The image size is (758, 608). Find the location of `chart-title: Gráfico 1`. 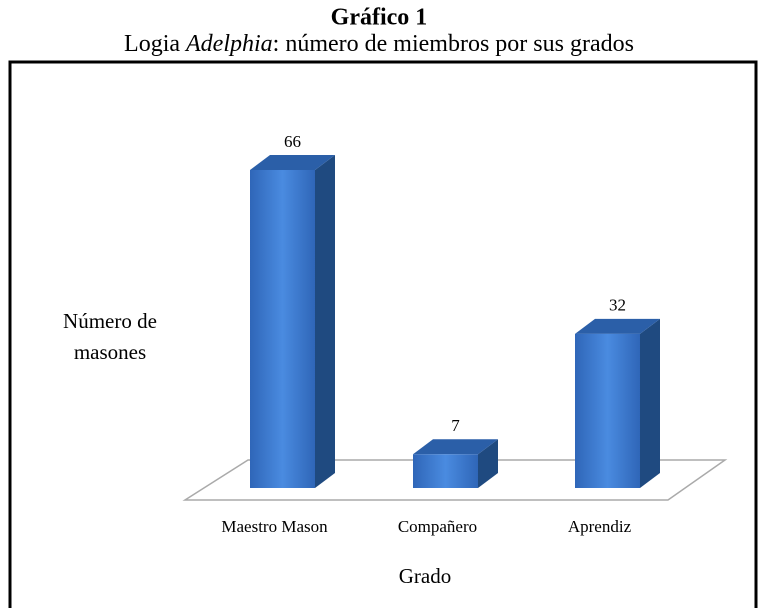

chart-title: Gráfico 1 is located at coordinates (379, 18).